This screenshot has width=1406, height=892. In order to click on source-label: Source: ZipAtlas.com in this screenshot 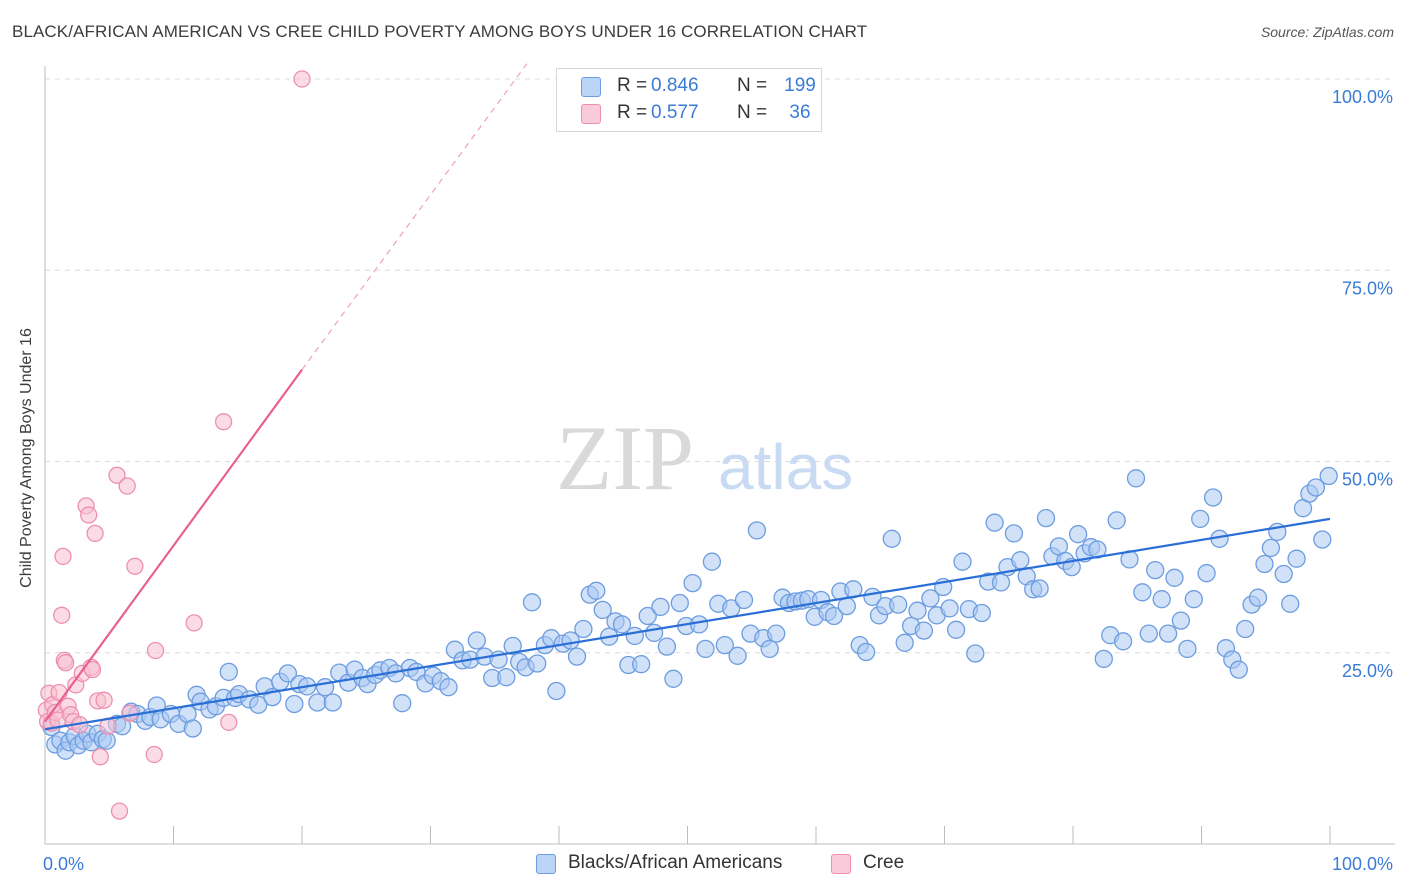, I will do `click(1327, 32)`.